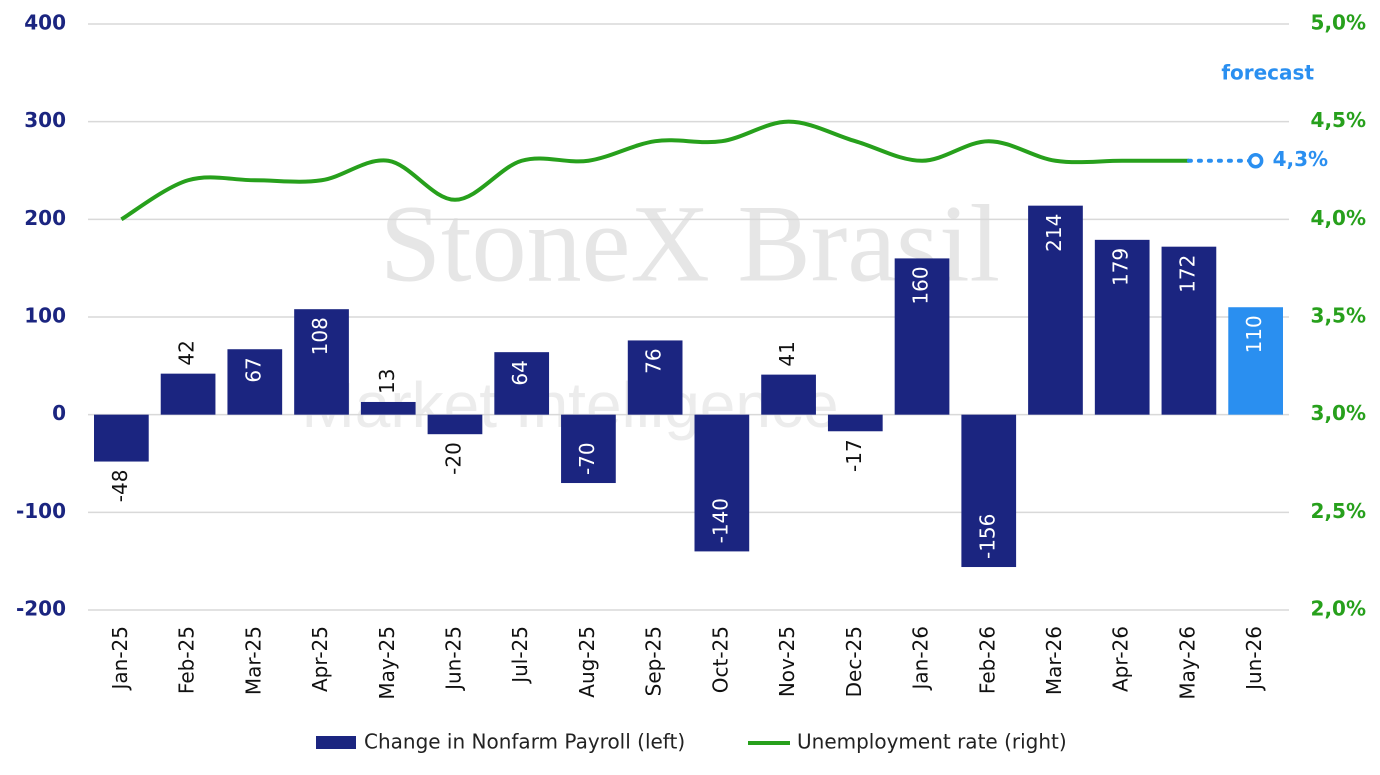  What do you see at coordinates (187, 660) in the screenshot?
I see `x-tick-label: Feb-25` at bounding box center [187, 660].